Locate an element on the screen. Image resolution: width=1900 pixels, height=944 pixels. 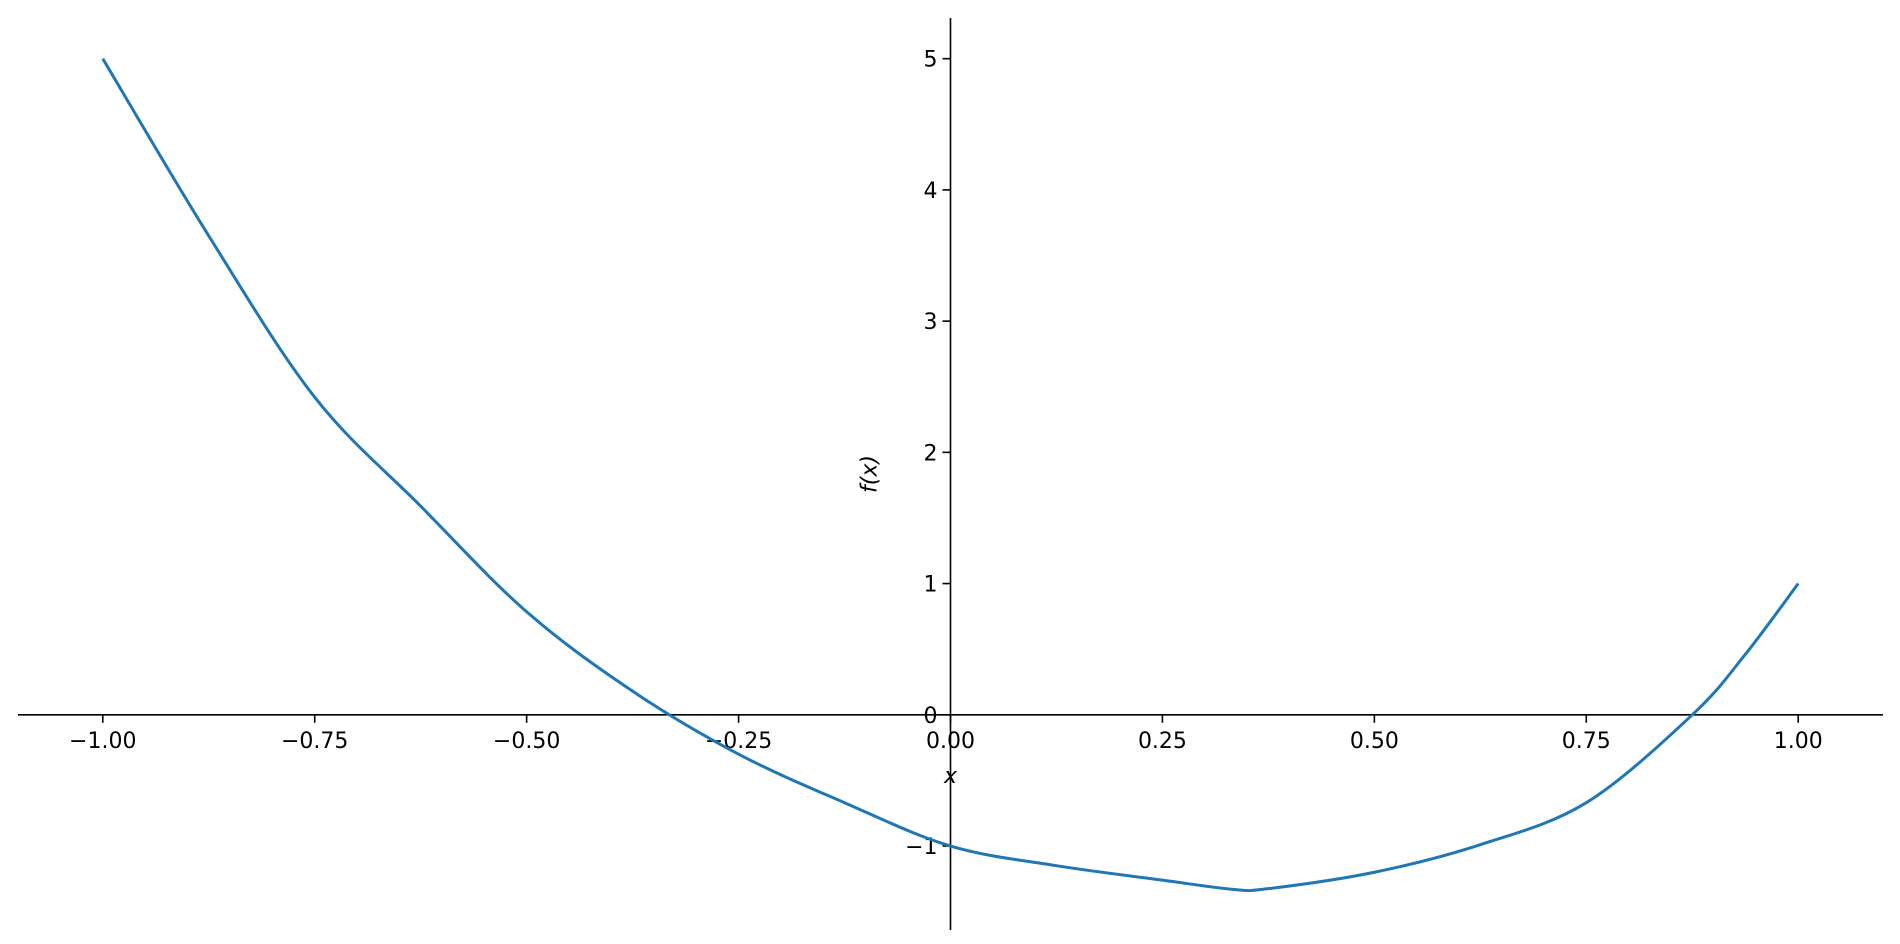
y-tick-label: 3 is located at coordinates (931, 322).